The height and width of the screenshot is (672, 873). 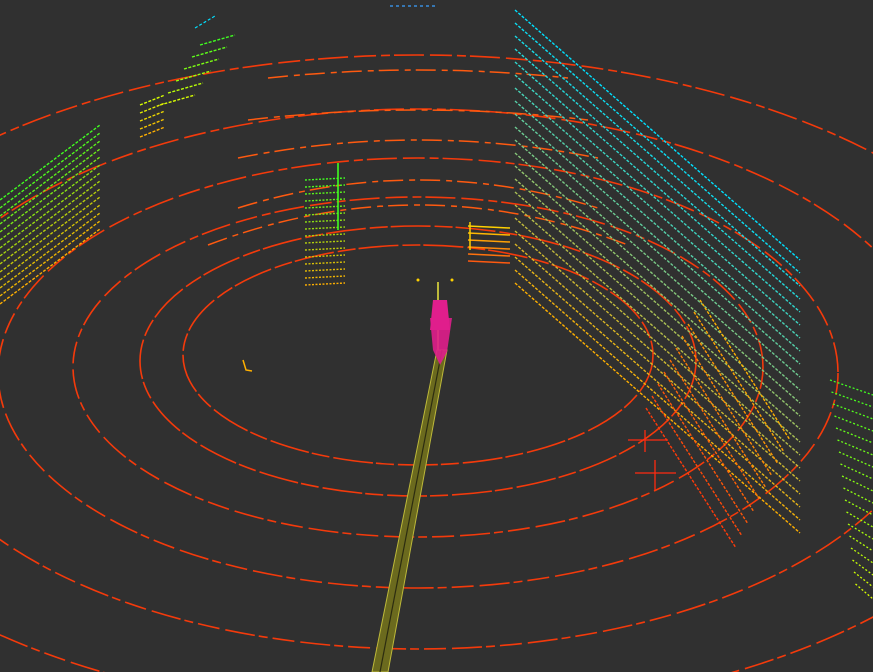 I want to click on path-centerline, so click(x=411, y=510).